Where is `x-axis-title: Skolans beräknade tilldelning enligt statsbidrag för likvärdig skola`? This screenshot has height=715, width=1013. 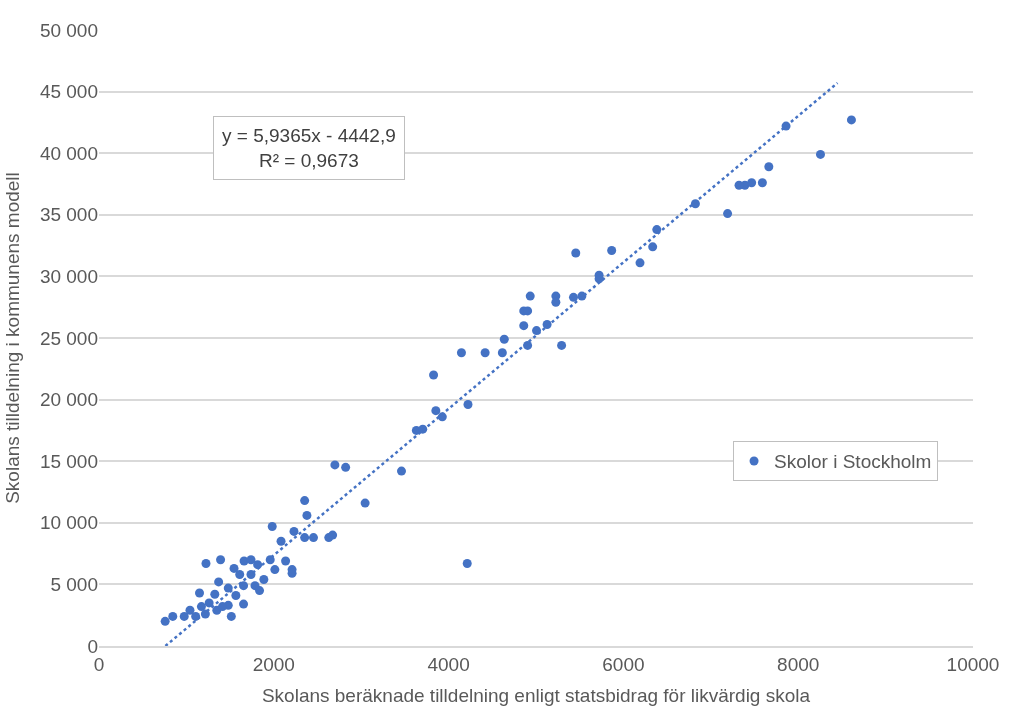 x-axis-title: Skolans beräknade tilldelning enligt statsbidrag för likvärdig skola is located at coordinates (536, 696).